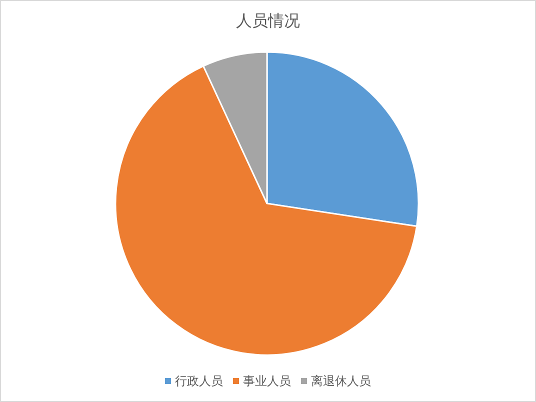 The height and width of the screenshot is (402, 536). Describe the element at coordinates (199, 381) in the screenshot. I see `legend-label: 行政人员` at that location.